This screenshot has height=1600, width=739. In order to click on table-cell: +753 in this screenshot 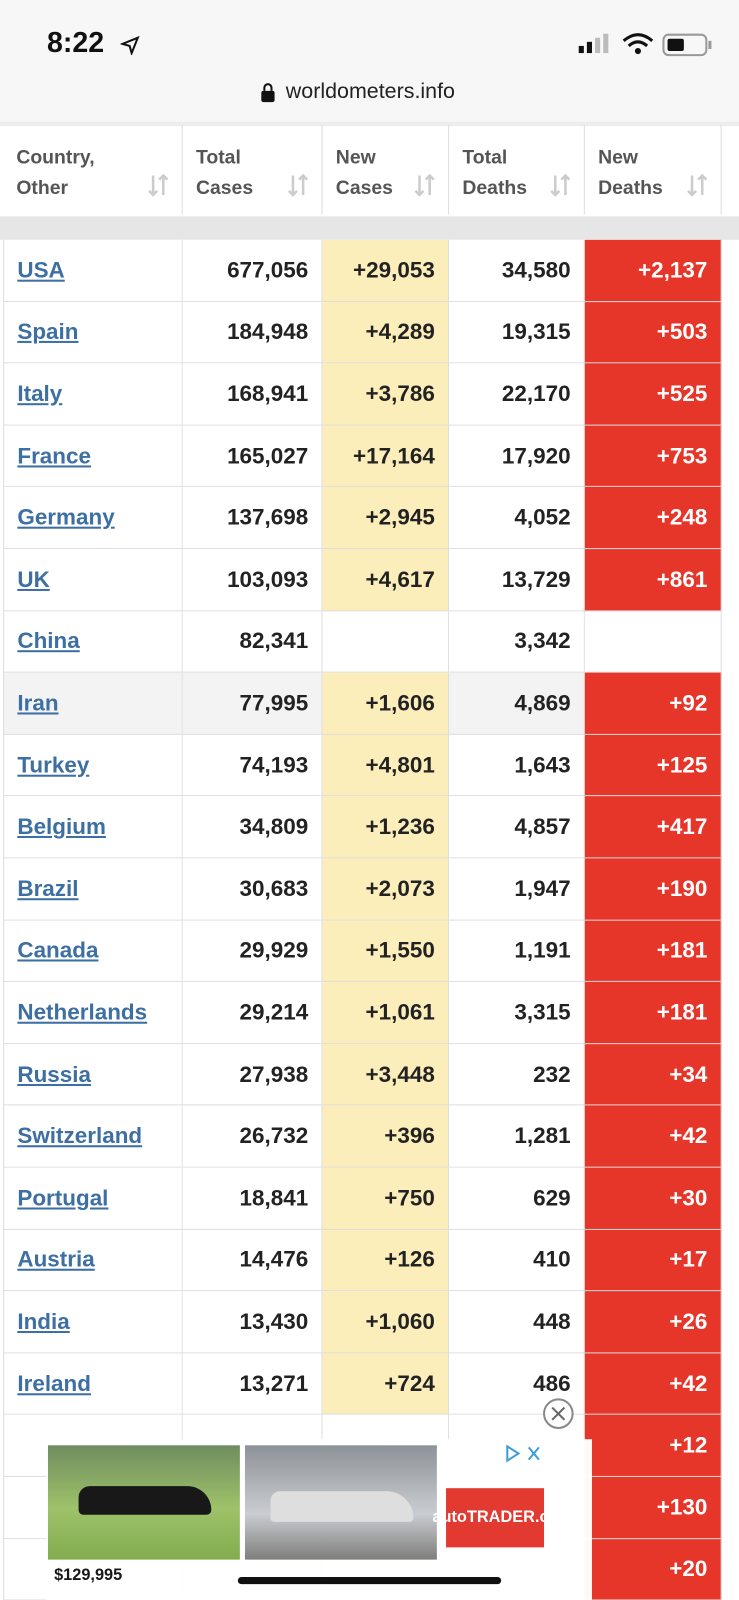, I will do `click(653, 456)`.